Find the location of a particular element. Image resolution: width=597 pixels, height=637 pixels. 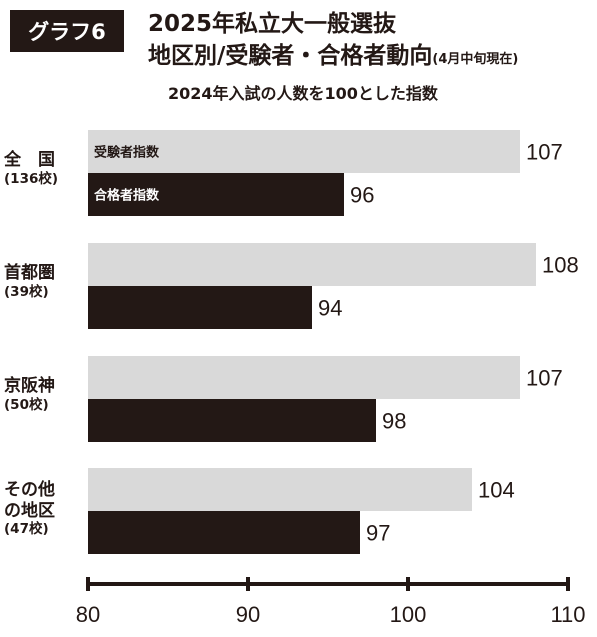

region-name: 首都圏 is located at coordinates (29, 273).